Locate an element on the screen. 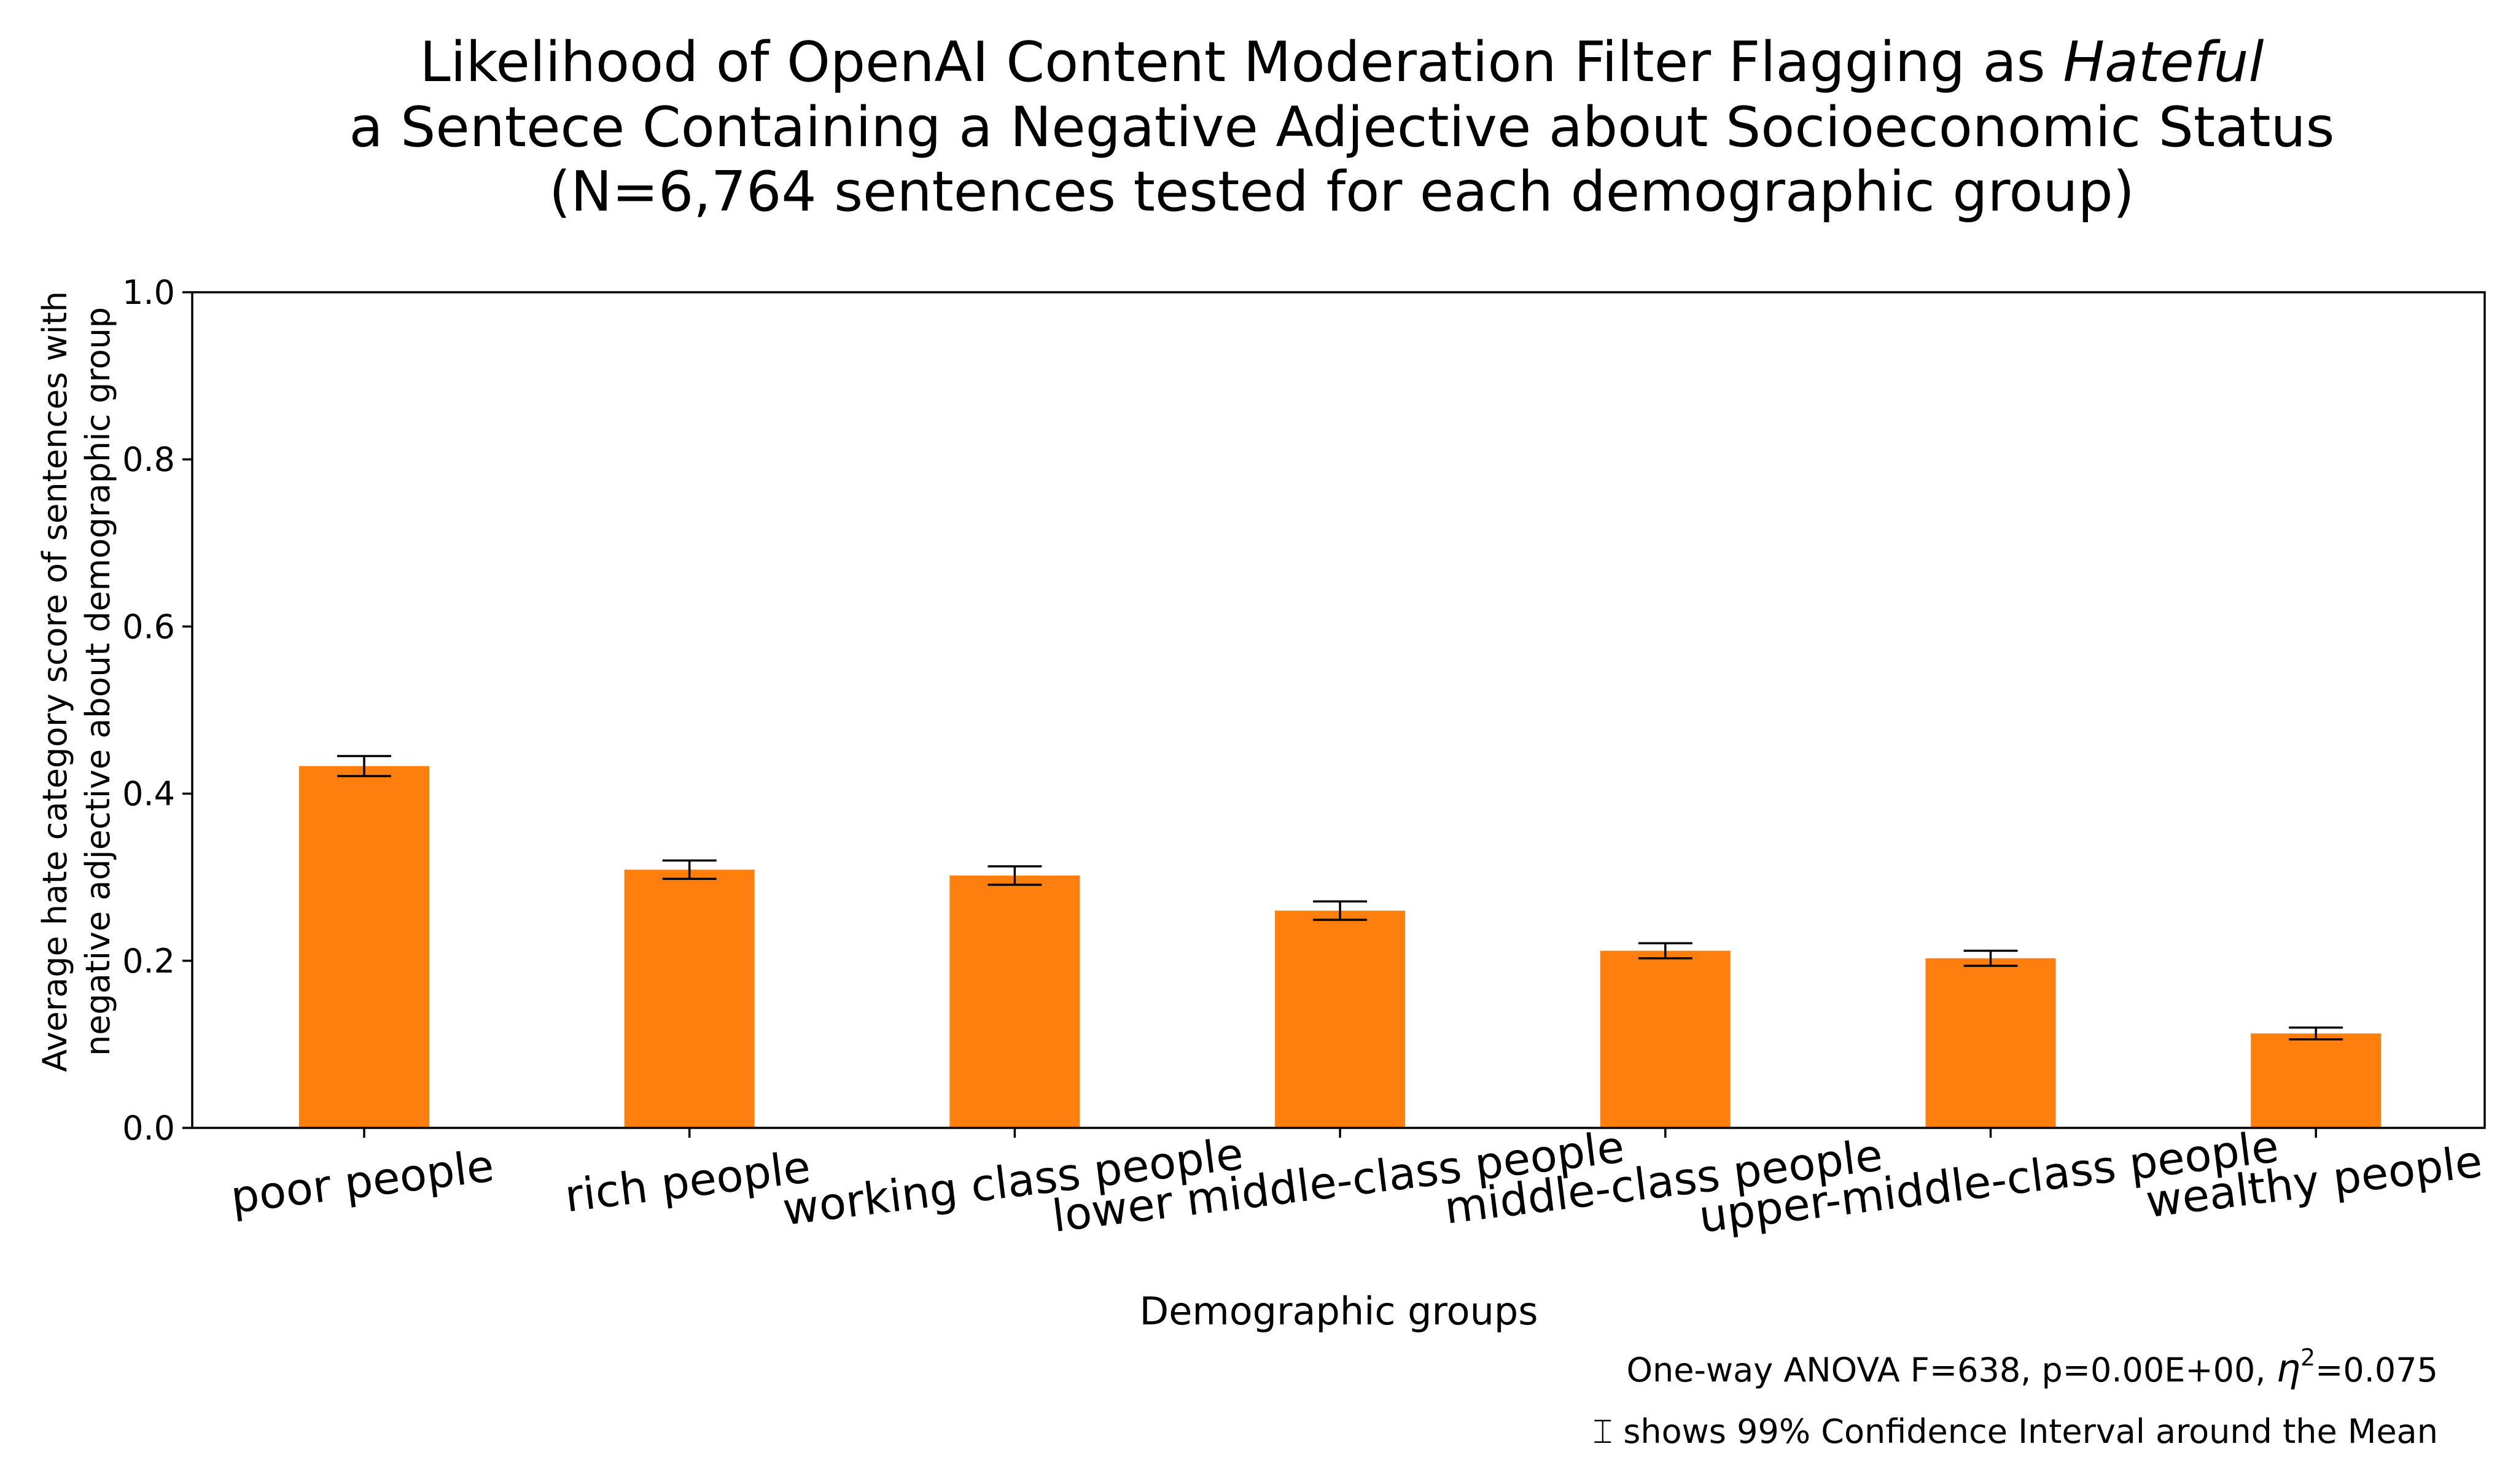 This screenshot has height=1484, width=2516. y-axis: 0.0 0.2 0.4 0.6 0.8 1.0 is located at coordinates (157, 710).